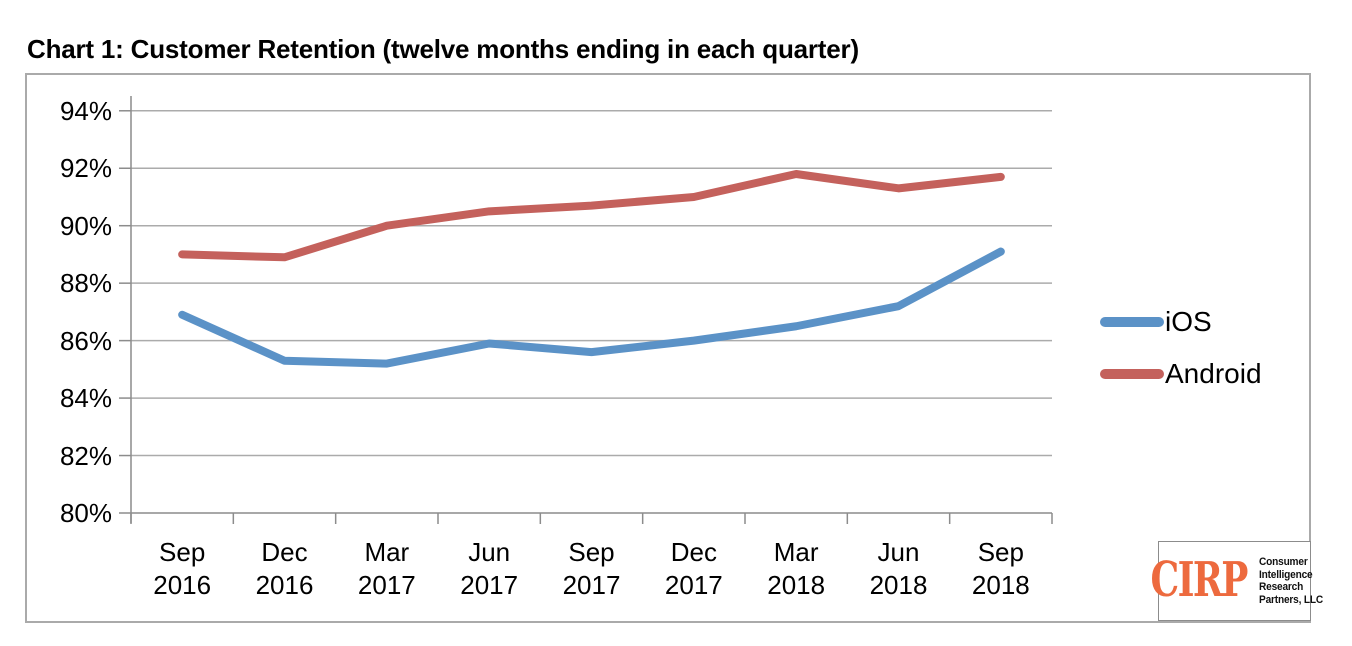 This screenshot has height=646, width=1352. I want to click on legend-label: Android, so click(1213, 373).